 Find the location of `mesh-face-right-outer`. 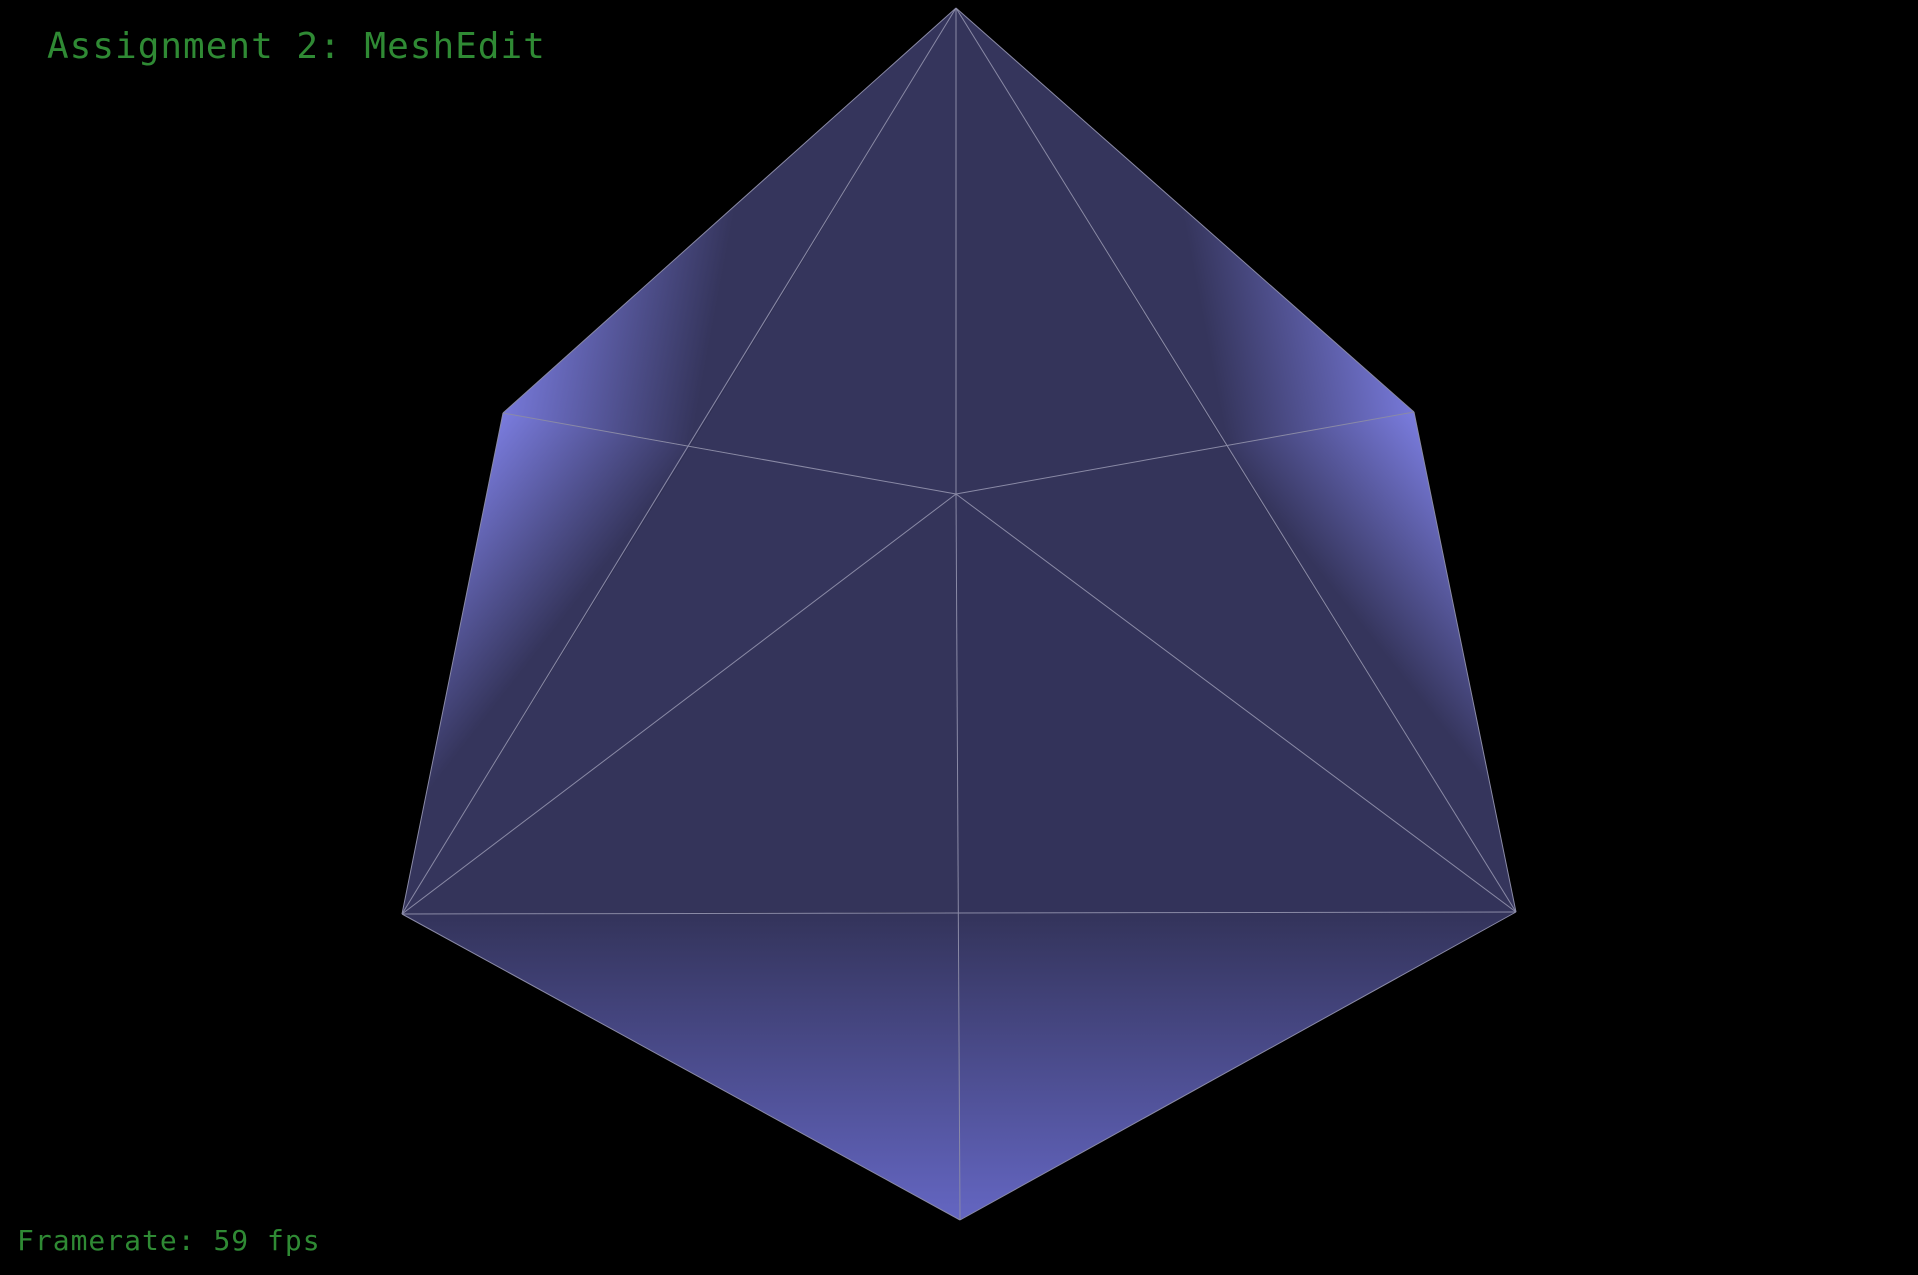

mesh-face-right-outer is located at coordinates (1371, 662).